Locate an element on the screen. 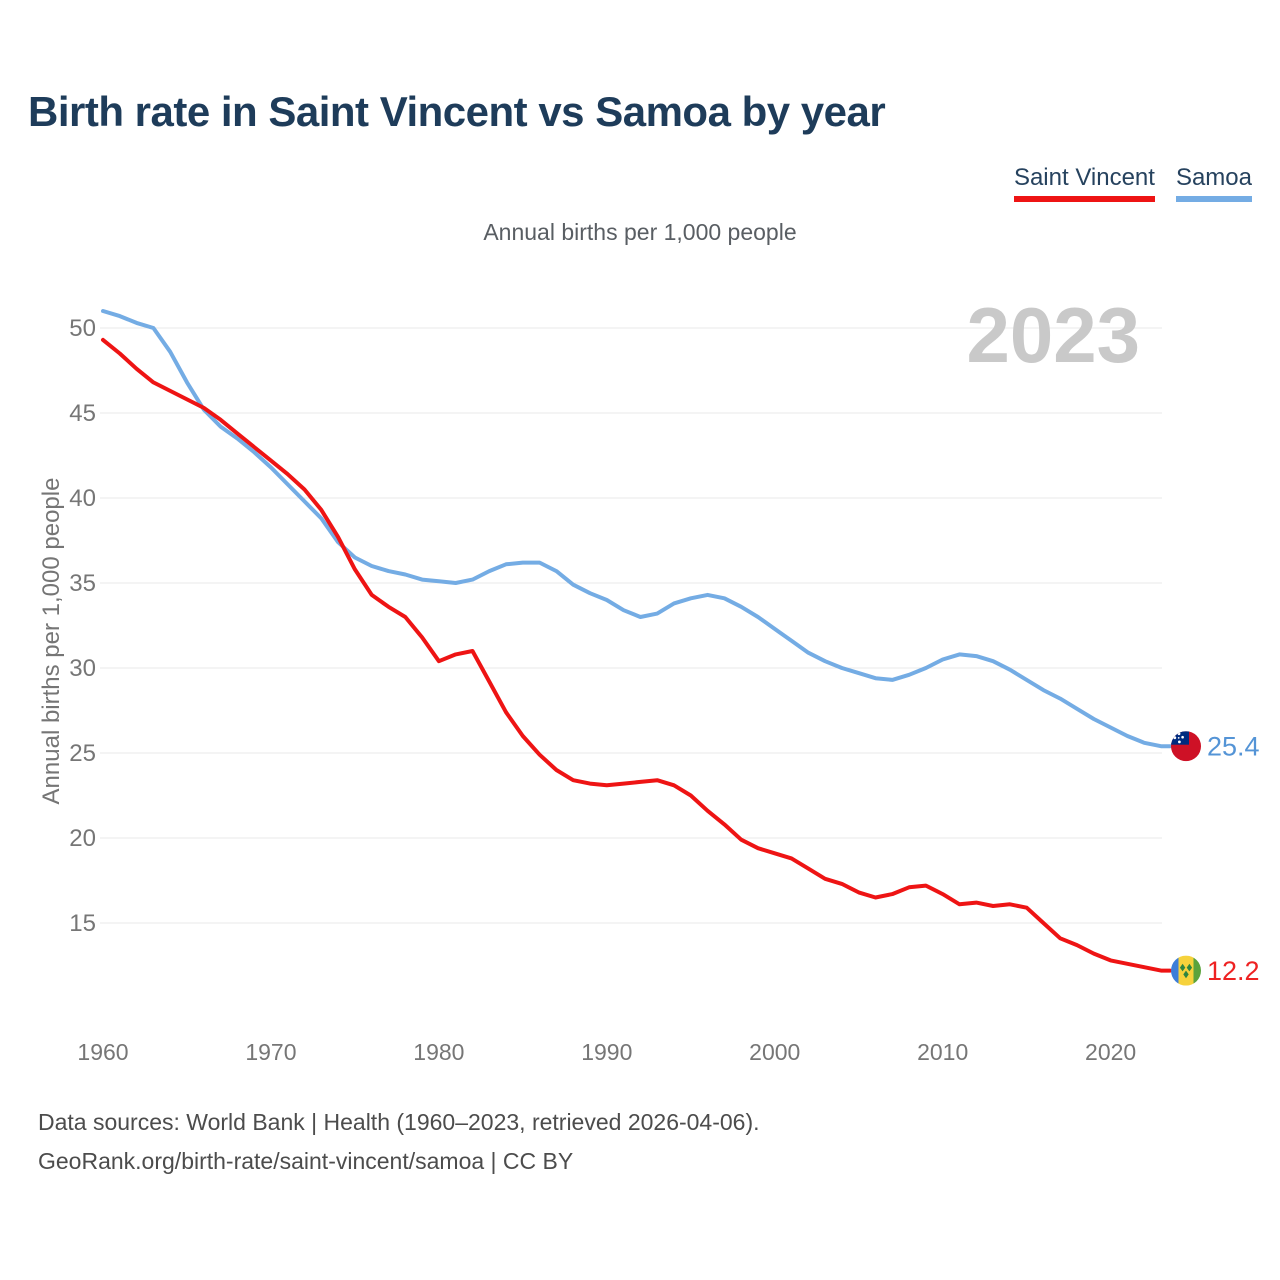  x-tick-label-2010: 2010 is located at coordinates (942, 1052).